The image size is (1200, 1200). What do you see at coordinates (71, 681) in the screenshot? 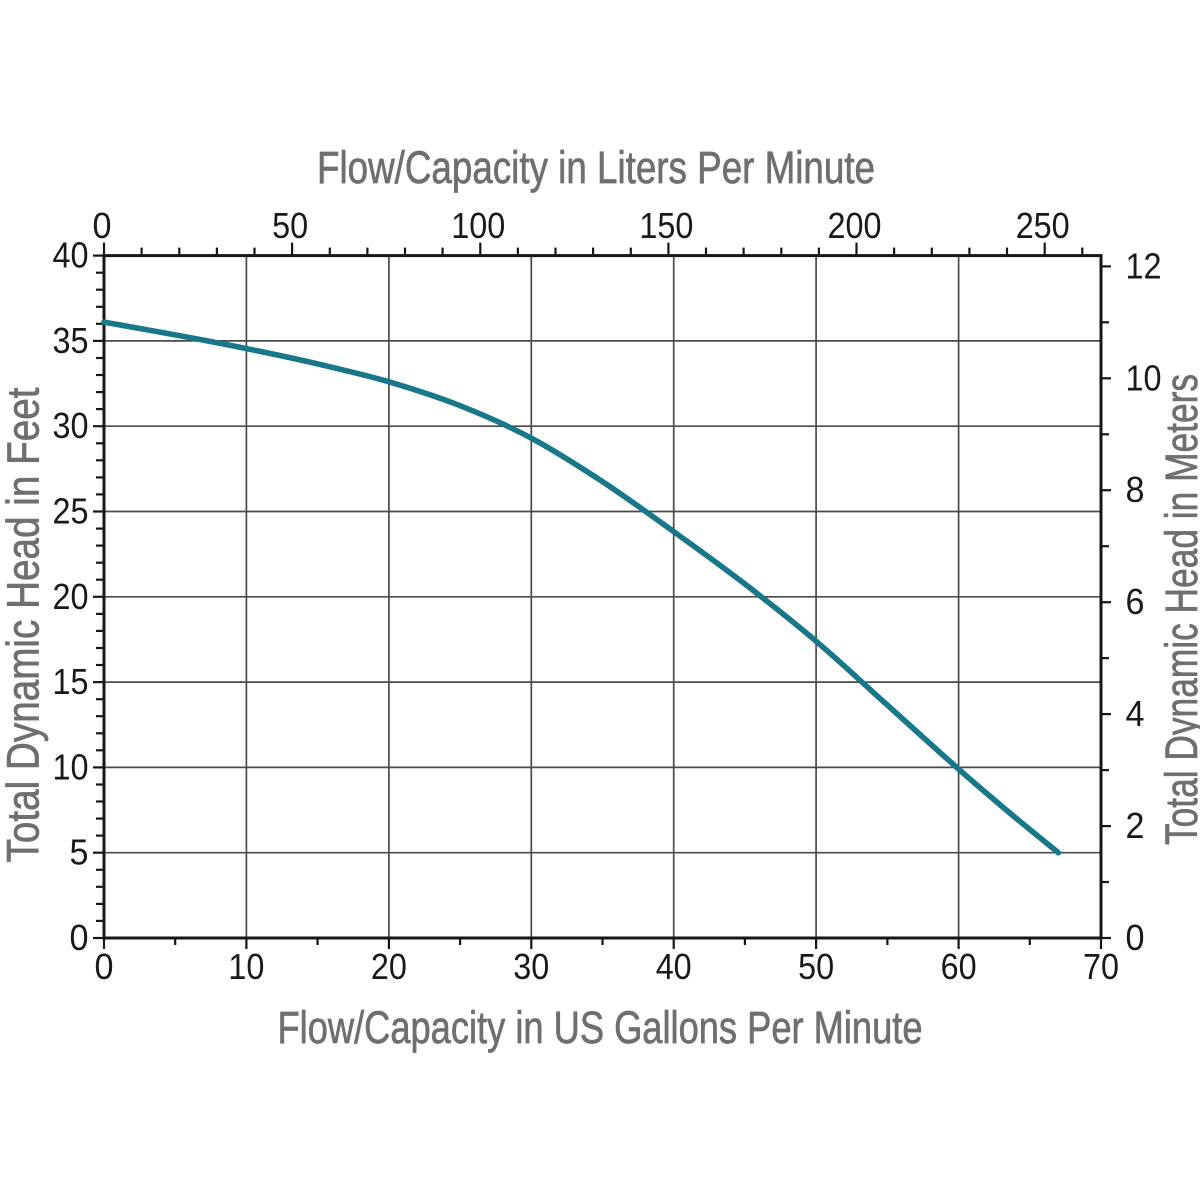
I see `svg-text: 15` at bounding box center [71, 681].